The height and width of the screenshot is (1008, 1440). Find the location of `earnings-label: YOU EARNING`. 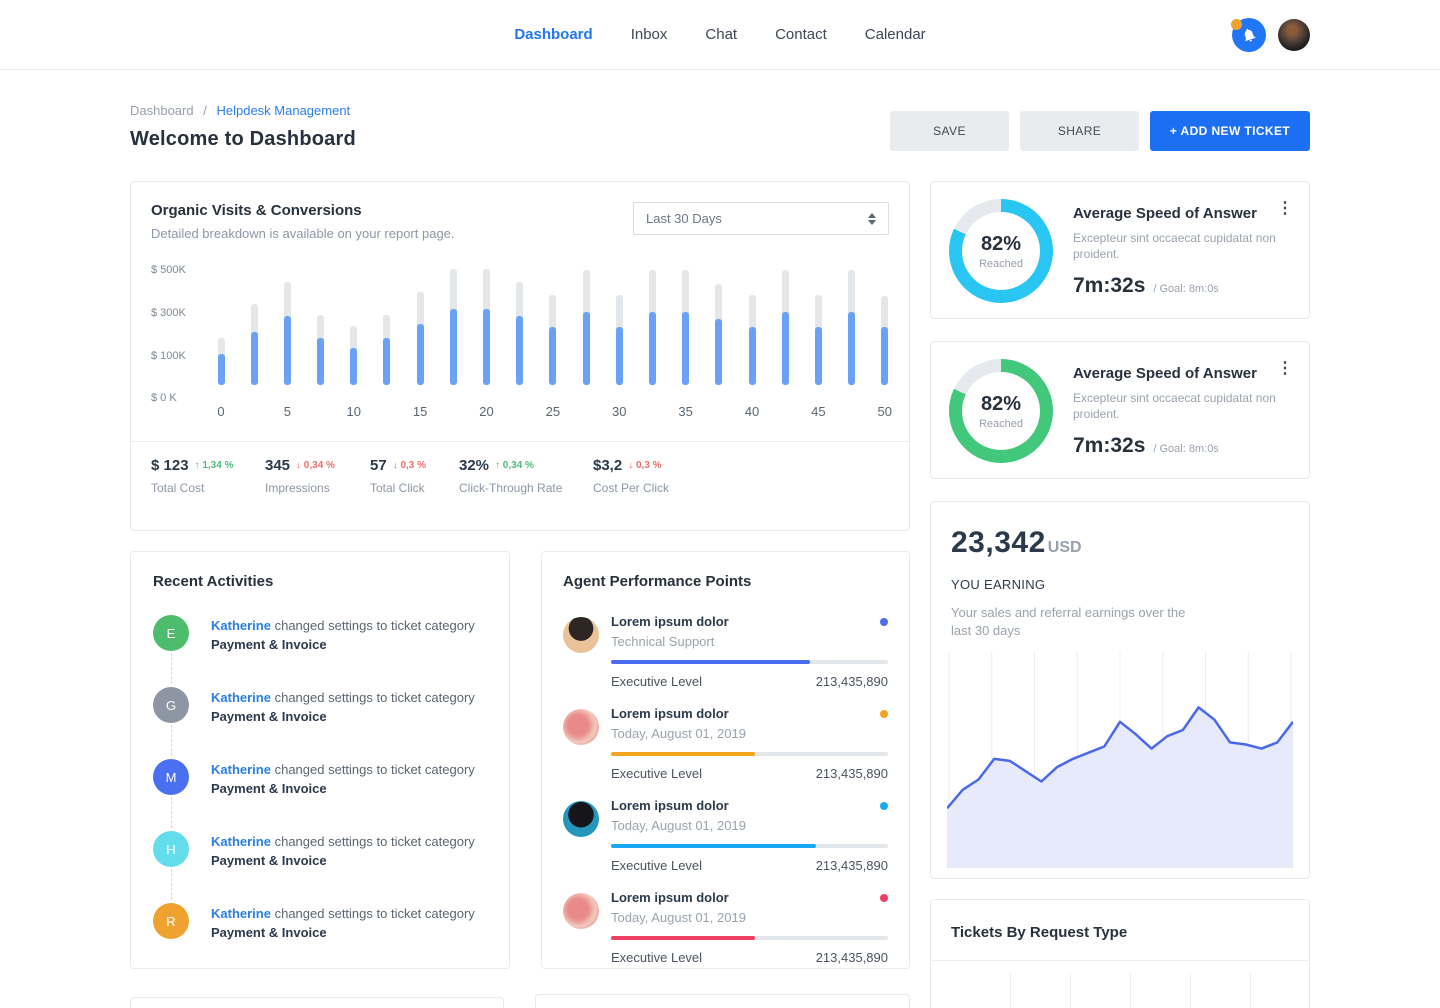

earnings-label: YOU EARNING is located at coordinates (998, 584).